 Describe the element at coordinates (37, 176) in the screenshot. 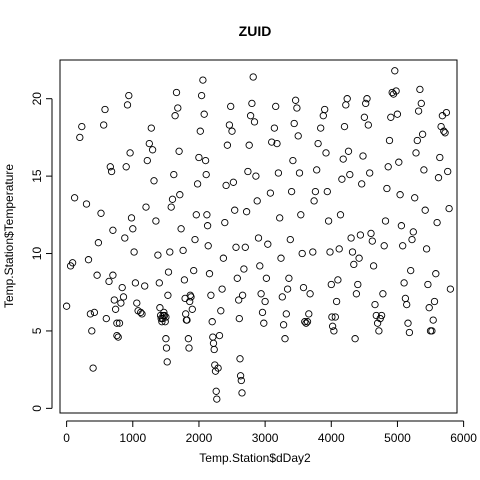

I see `y-tick-label: 15` at that location.